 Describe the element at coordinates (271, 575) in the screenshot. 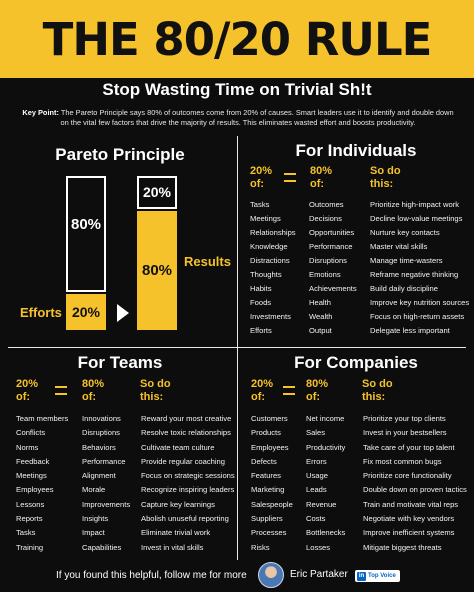

I see `avatar` at that location.